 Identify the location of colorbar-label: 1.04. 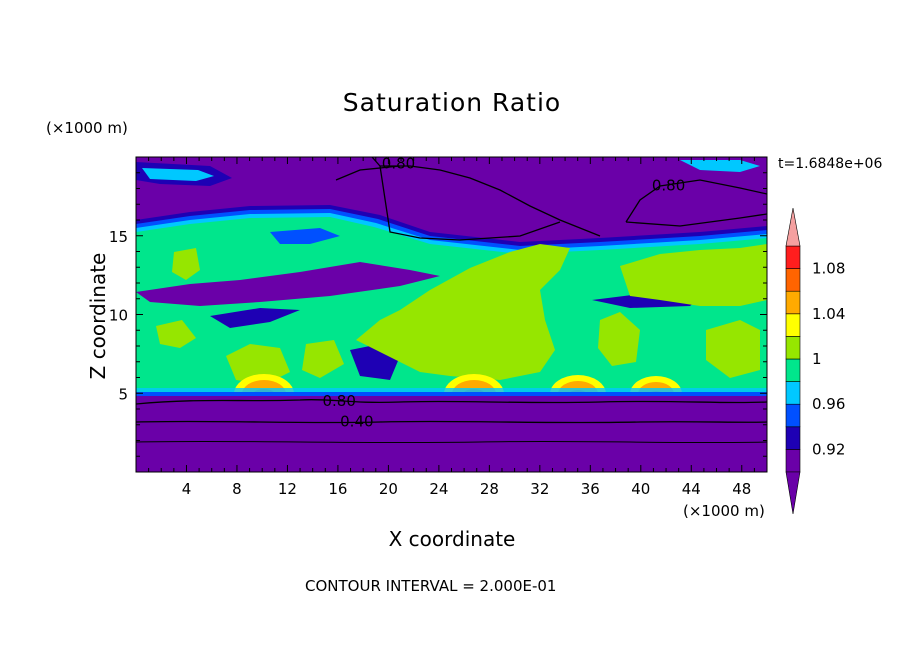
(828, 314).